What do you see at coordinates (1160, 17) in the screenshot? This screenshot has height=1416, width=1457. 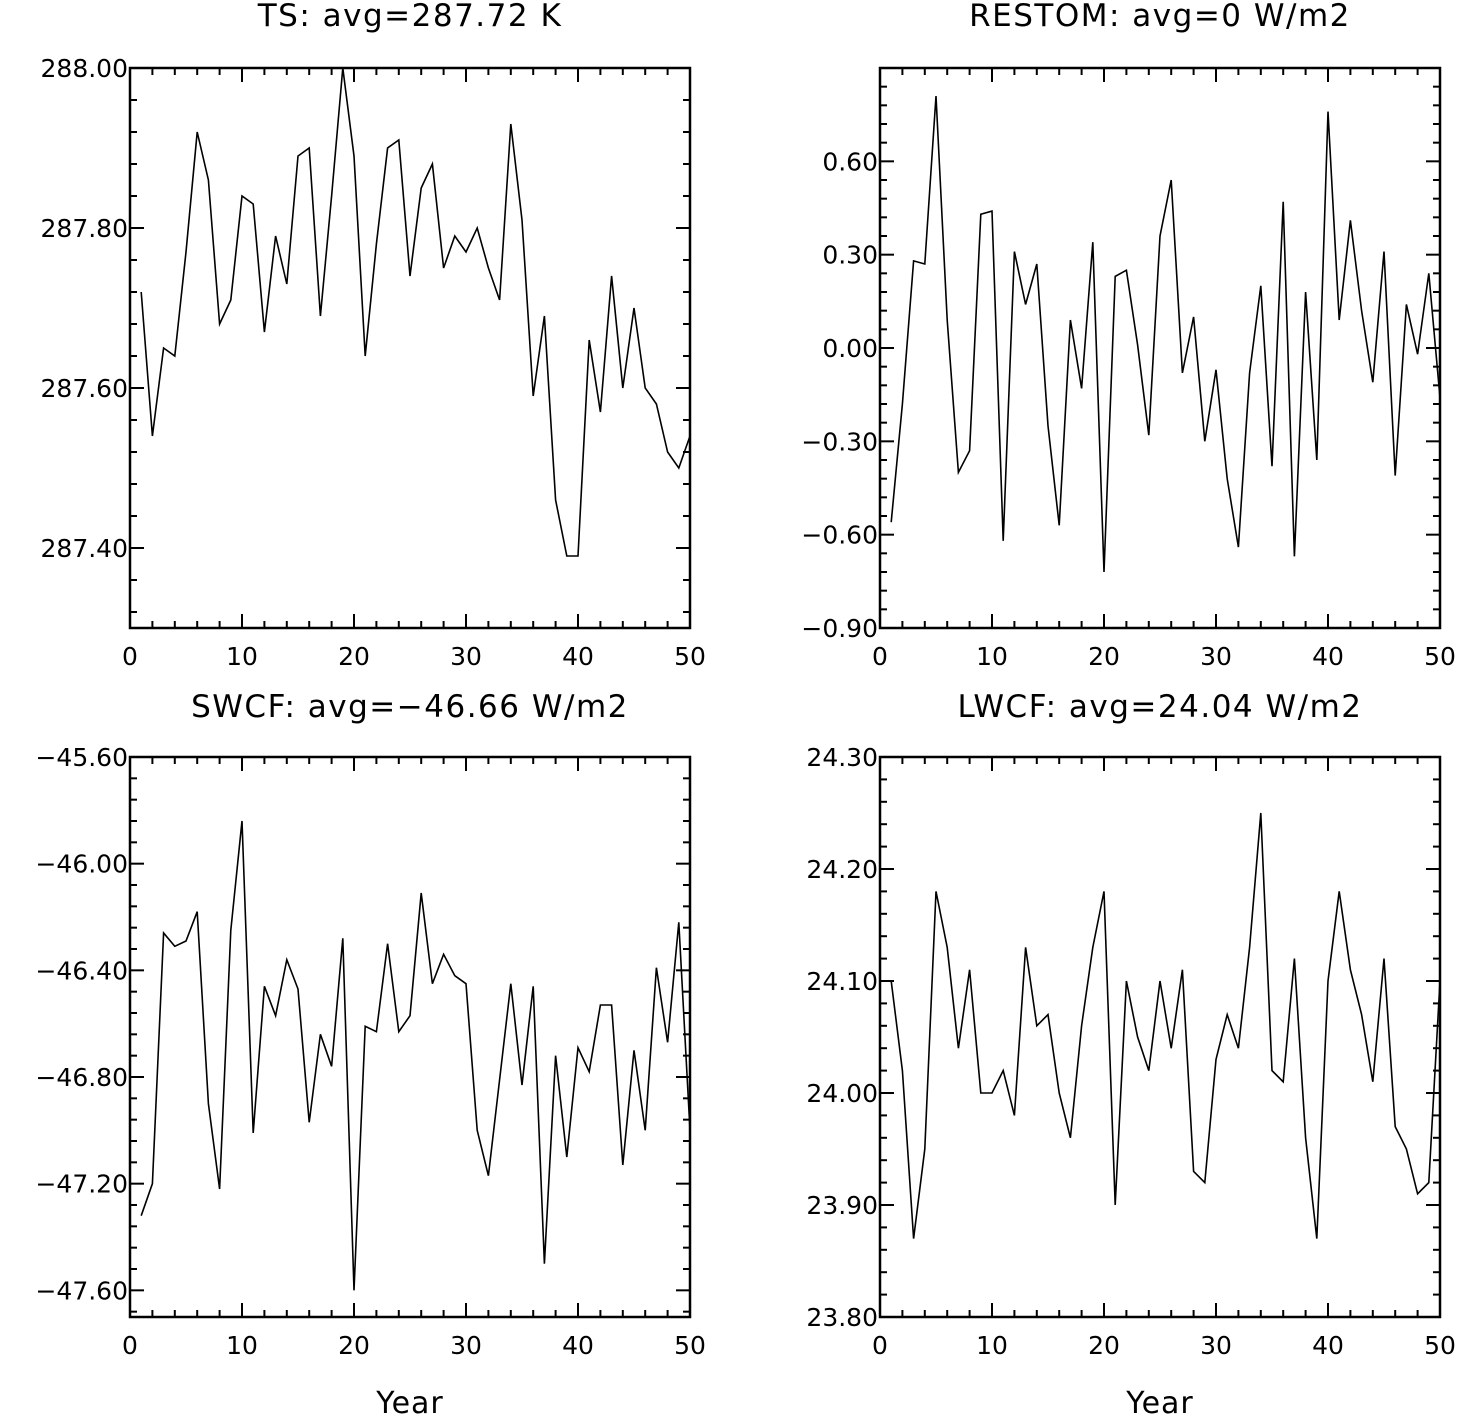 I see `panel-title: RESTOM: avg=0 W/m2` at bounding box center [1160, 17].